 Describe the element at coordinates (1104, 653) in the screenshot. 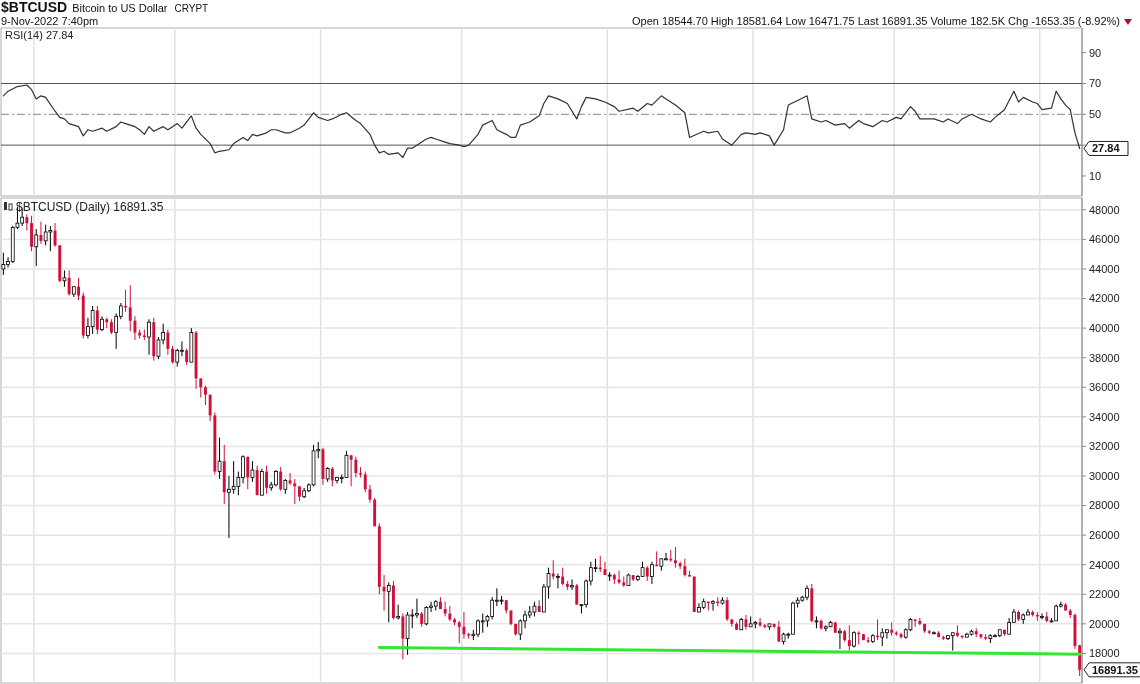

I see `y-tick-label: 18000` at that location.